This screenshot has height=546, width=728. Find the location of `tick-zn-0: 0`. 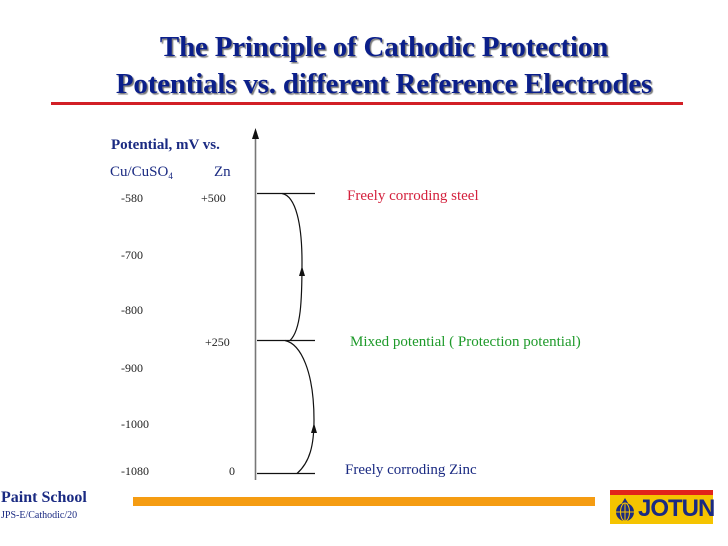

tick-zn-0: 0 is located at coordinates (232, 471).